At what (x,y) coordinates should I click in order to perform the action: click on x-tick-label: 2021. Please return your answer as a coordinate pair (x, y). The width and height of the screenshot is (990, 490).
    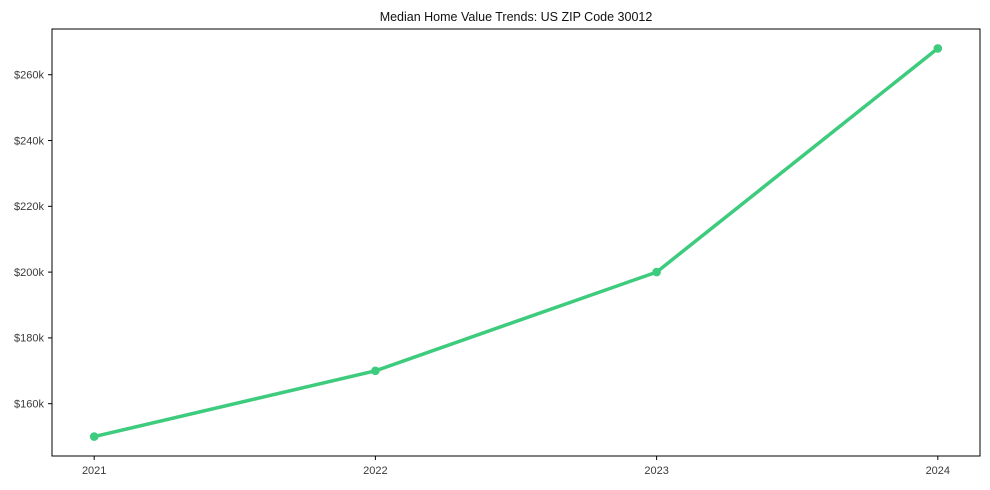
    Looking at the image, I should click on (94, 471).